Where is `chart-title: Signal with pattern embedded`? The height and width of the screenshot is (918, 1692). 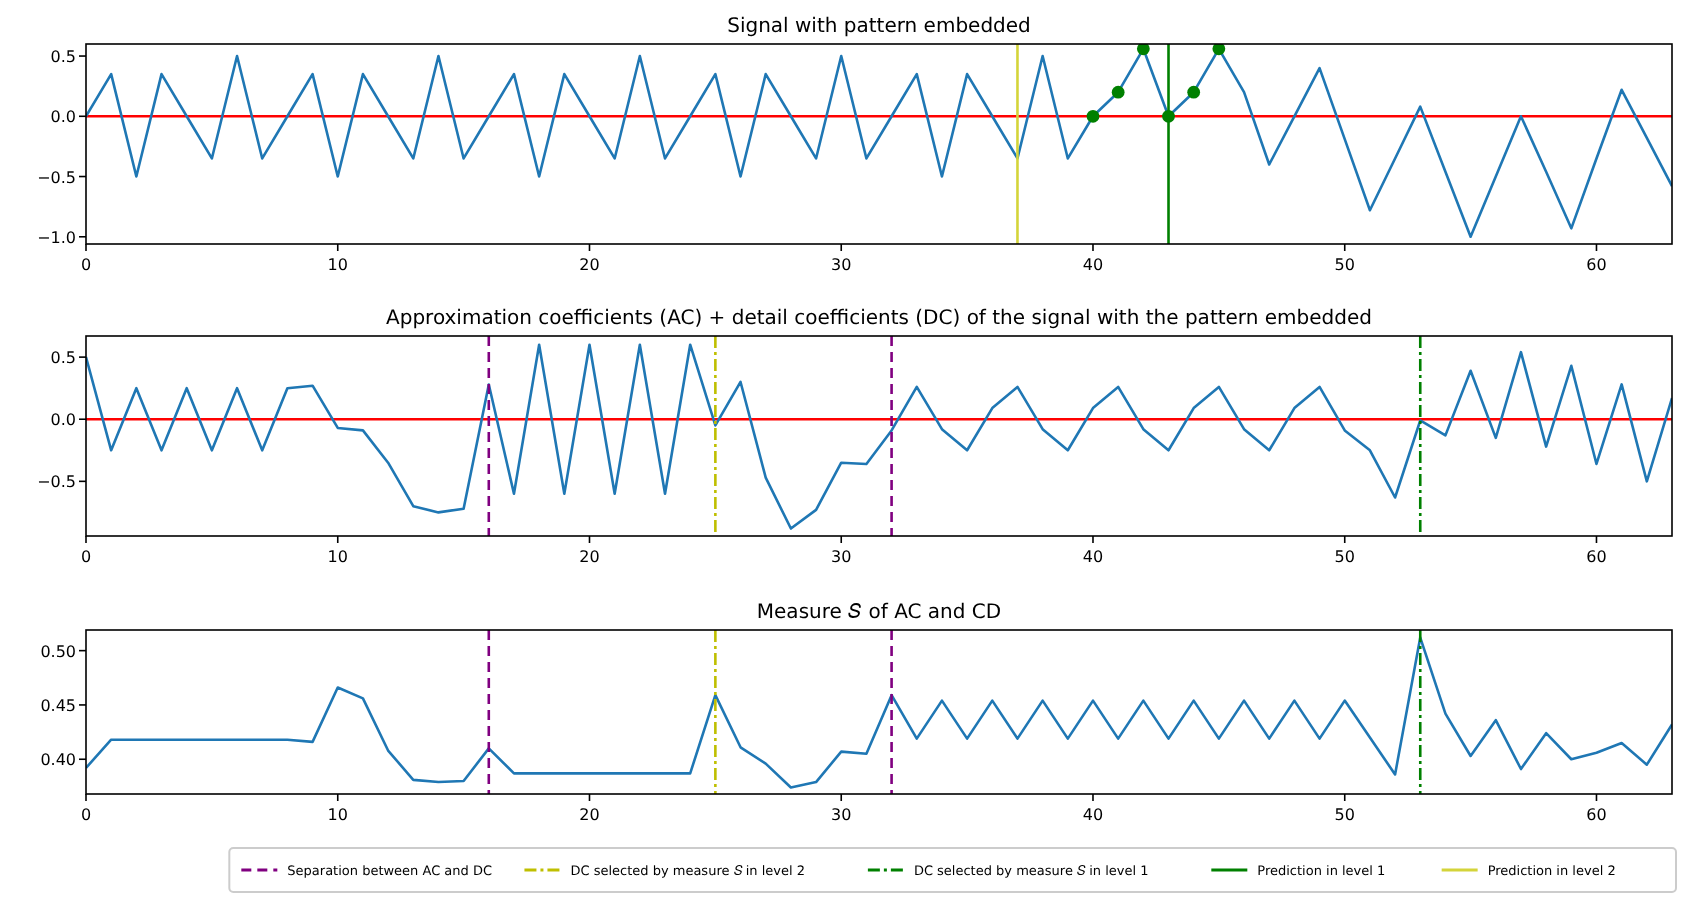
chart-title: Signal with pattern embedded is located at coordinates (879, 27).